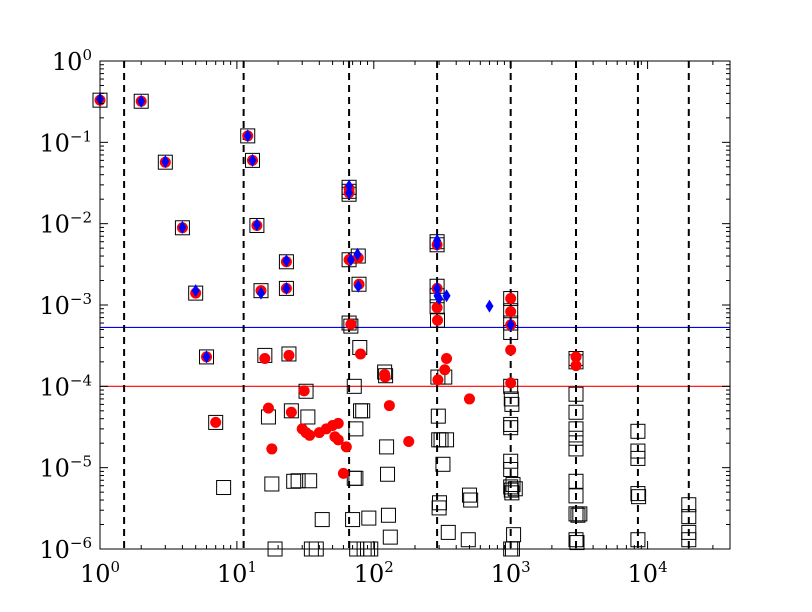  Describe the element at coordinates (72, 61) in the screenshot. I see `y-tick-label: 10⁰` at that location.